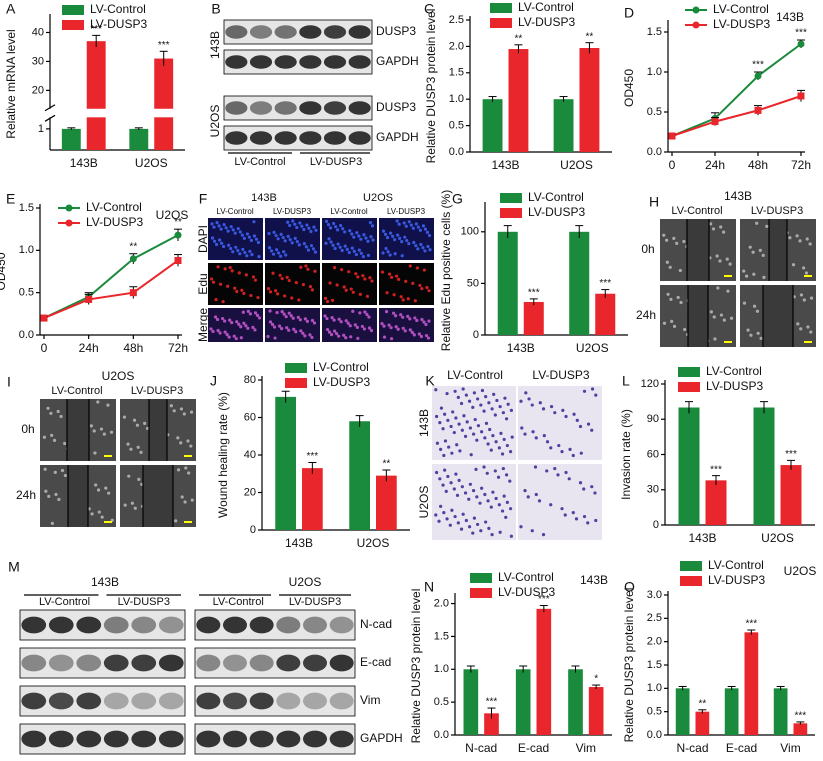  I want to click on legend-swatch, so click(501, 23).